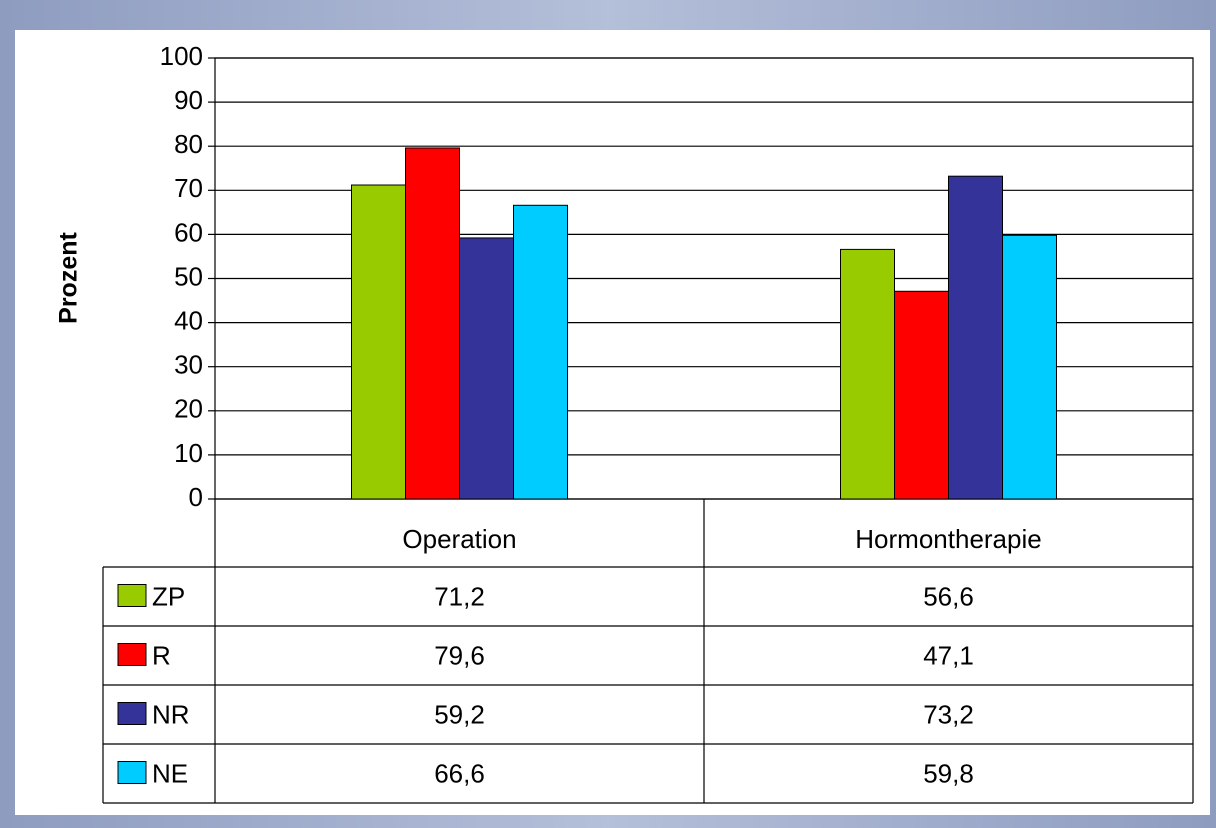  Describe the element at coordinates (948, 539) in the screenshot. I see `x-tick-label: Hormontherapie` at that location.